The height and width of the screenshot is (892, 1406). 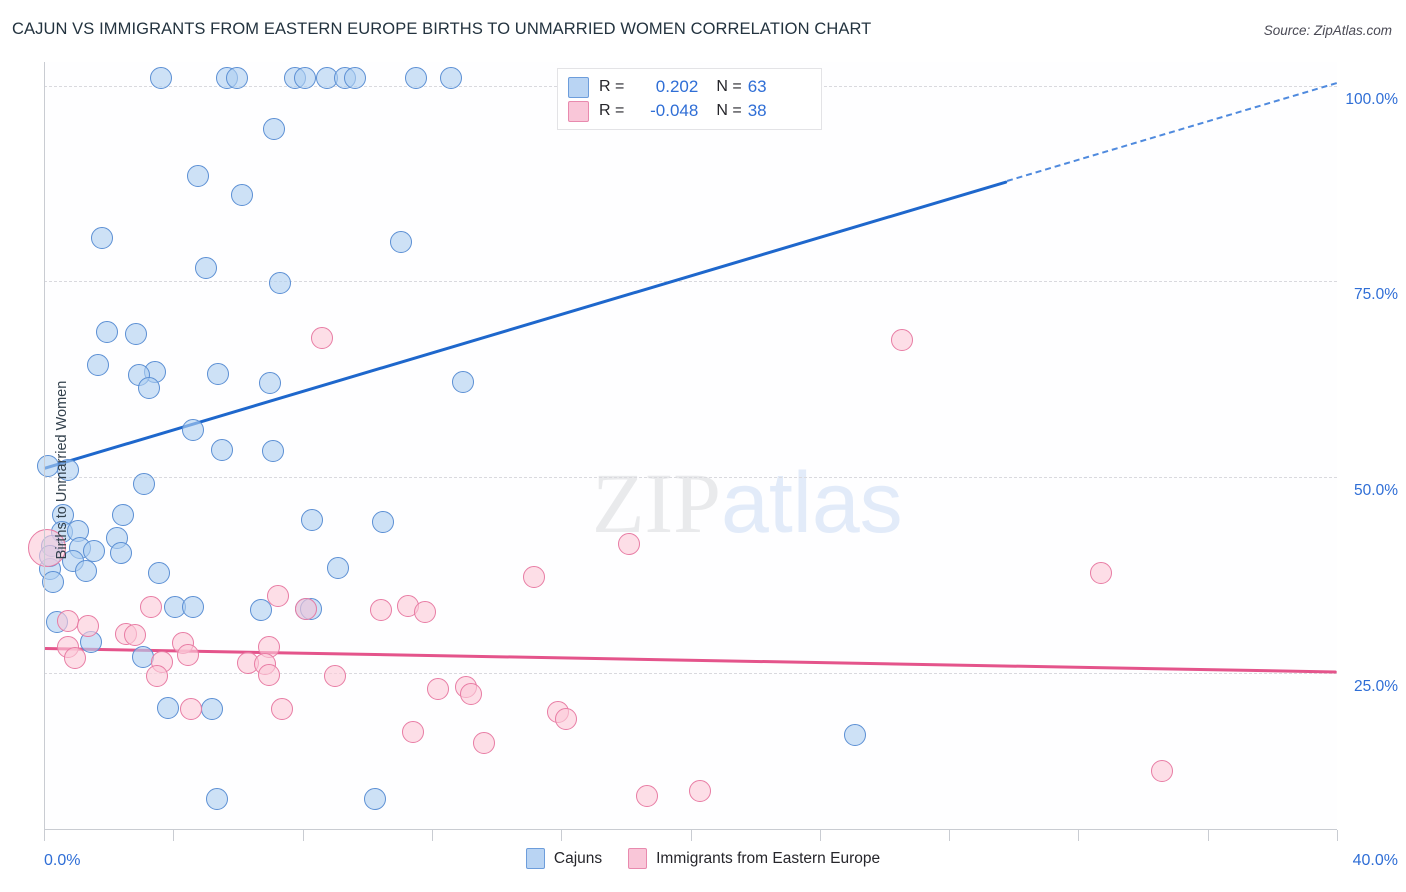 I want to click on stats-swatch-immigrants, so click(x=578, y=111).